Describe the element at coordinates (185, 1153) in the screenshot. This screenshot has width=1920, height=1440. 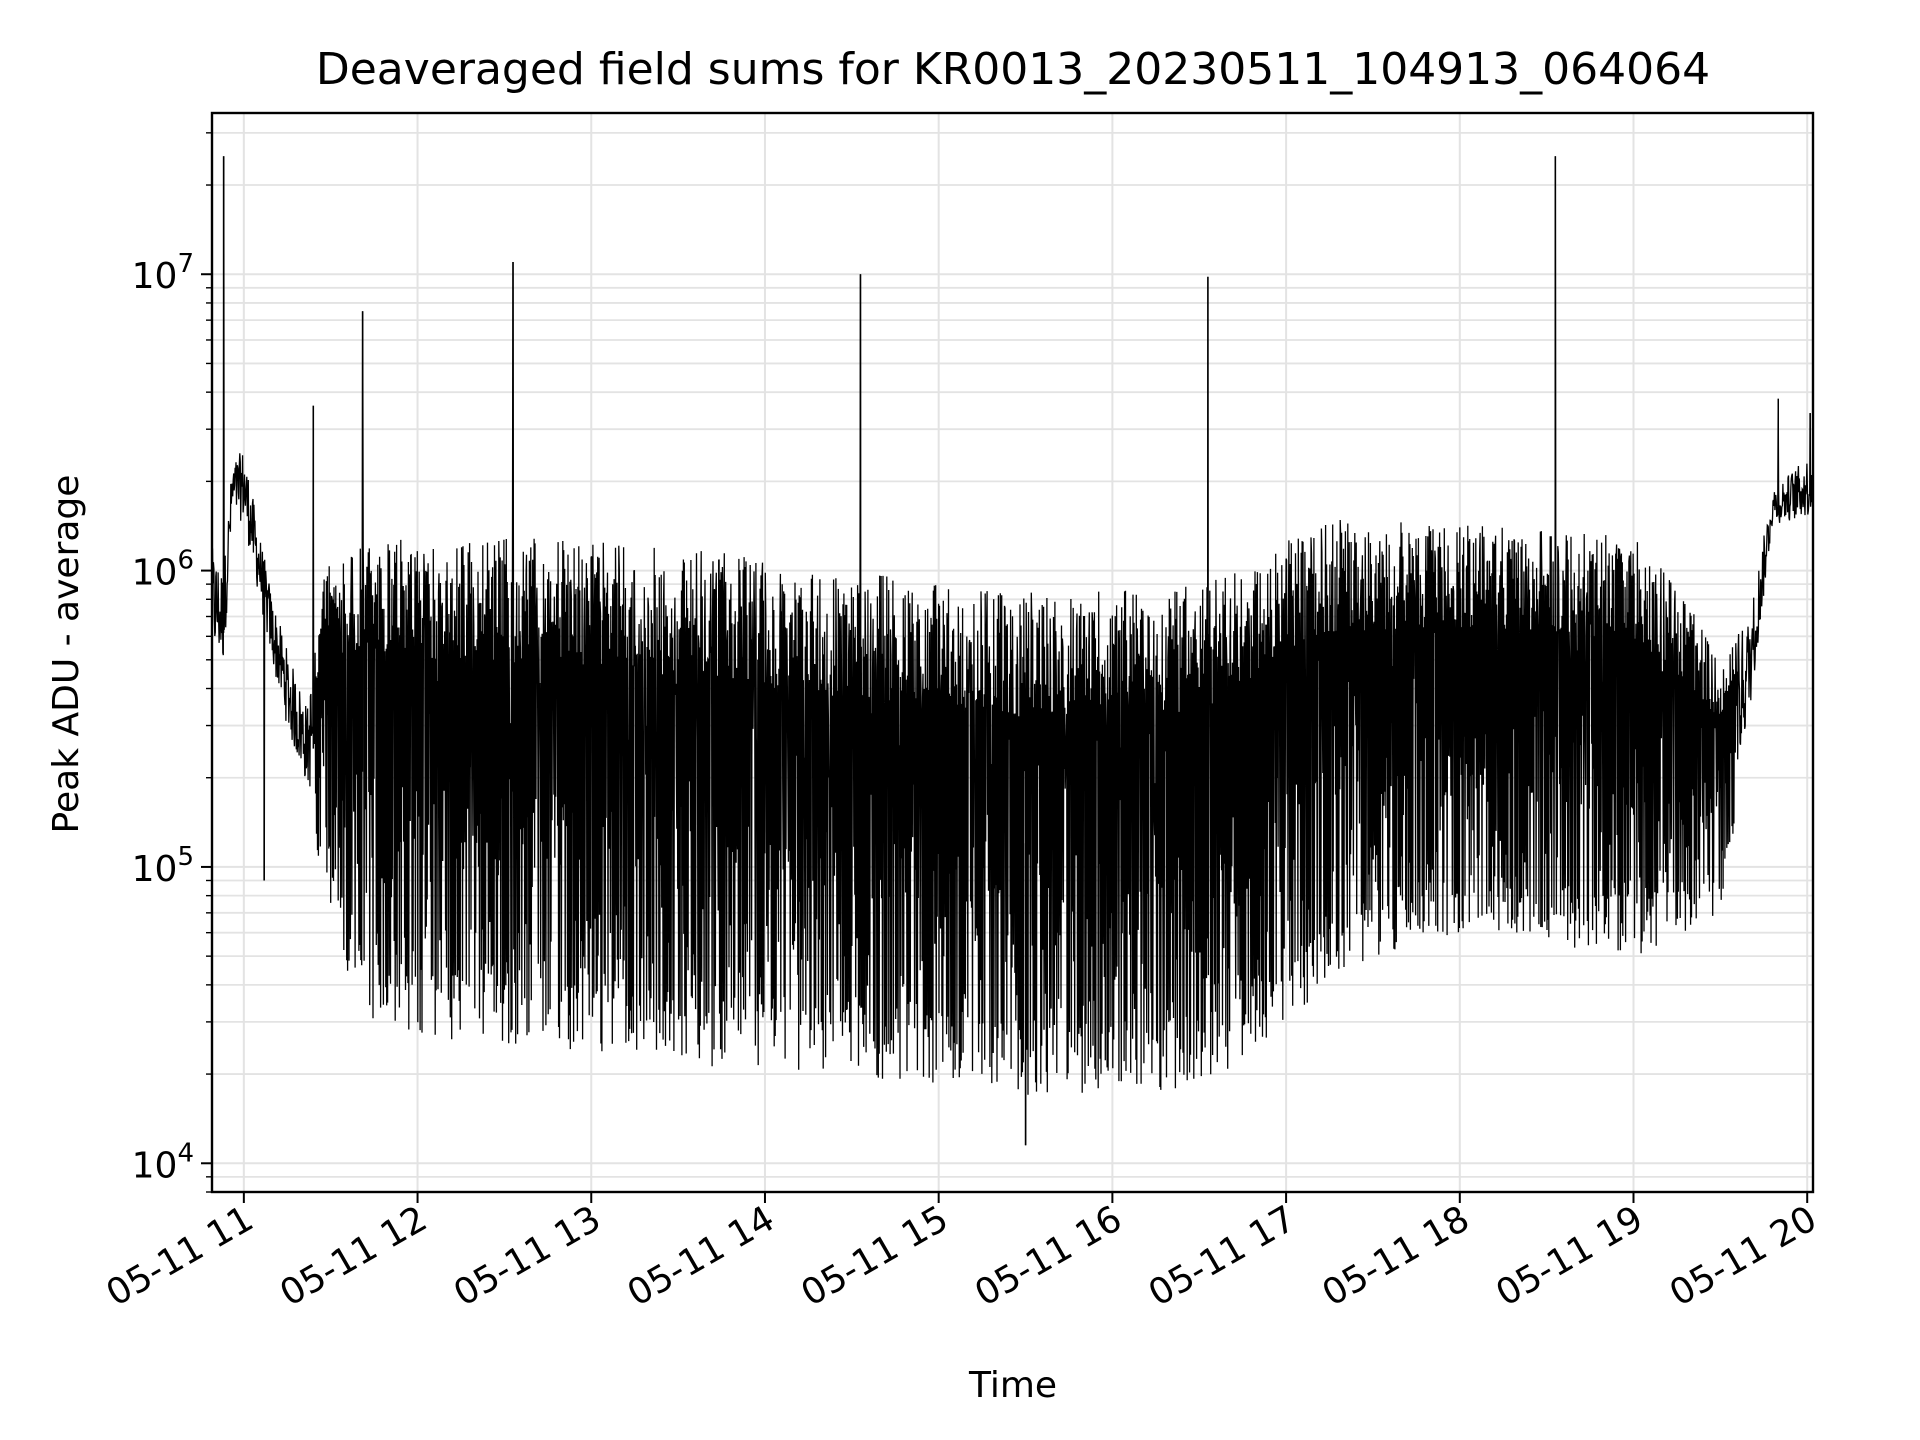
I see `y-tick-label-exponent: 4` at that location.